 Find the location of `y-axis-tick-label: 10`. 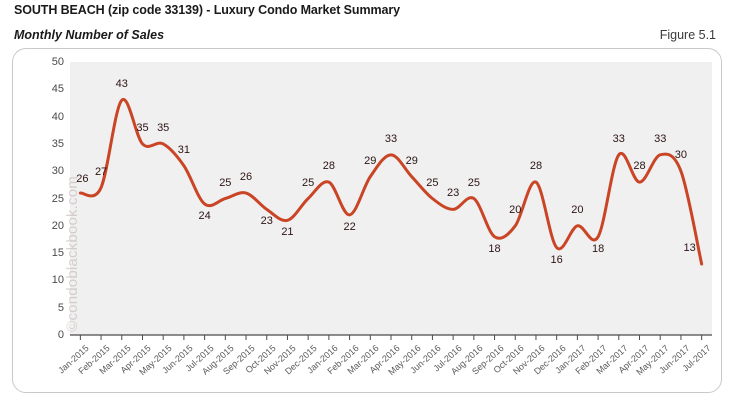

y-axis-tick-label: 10 is located at coordinates (57, 280).